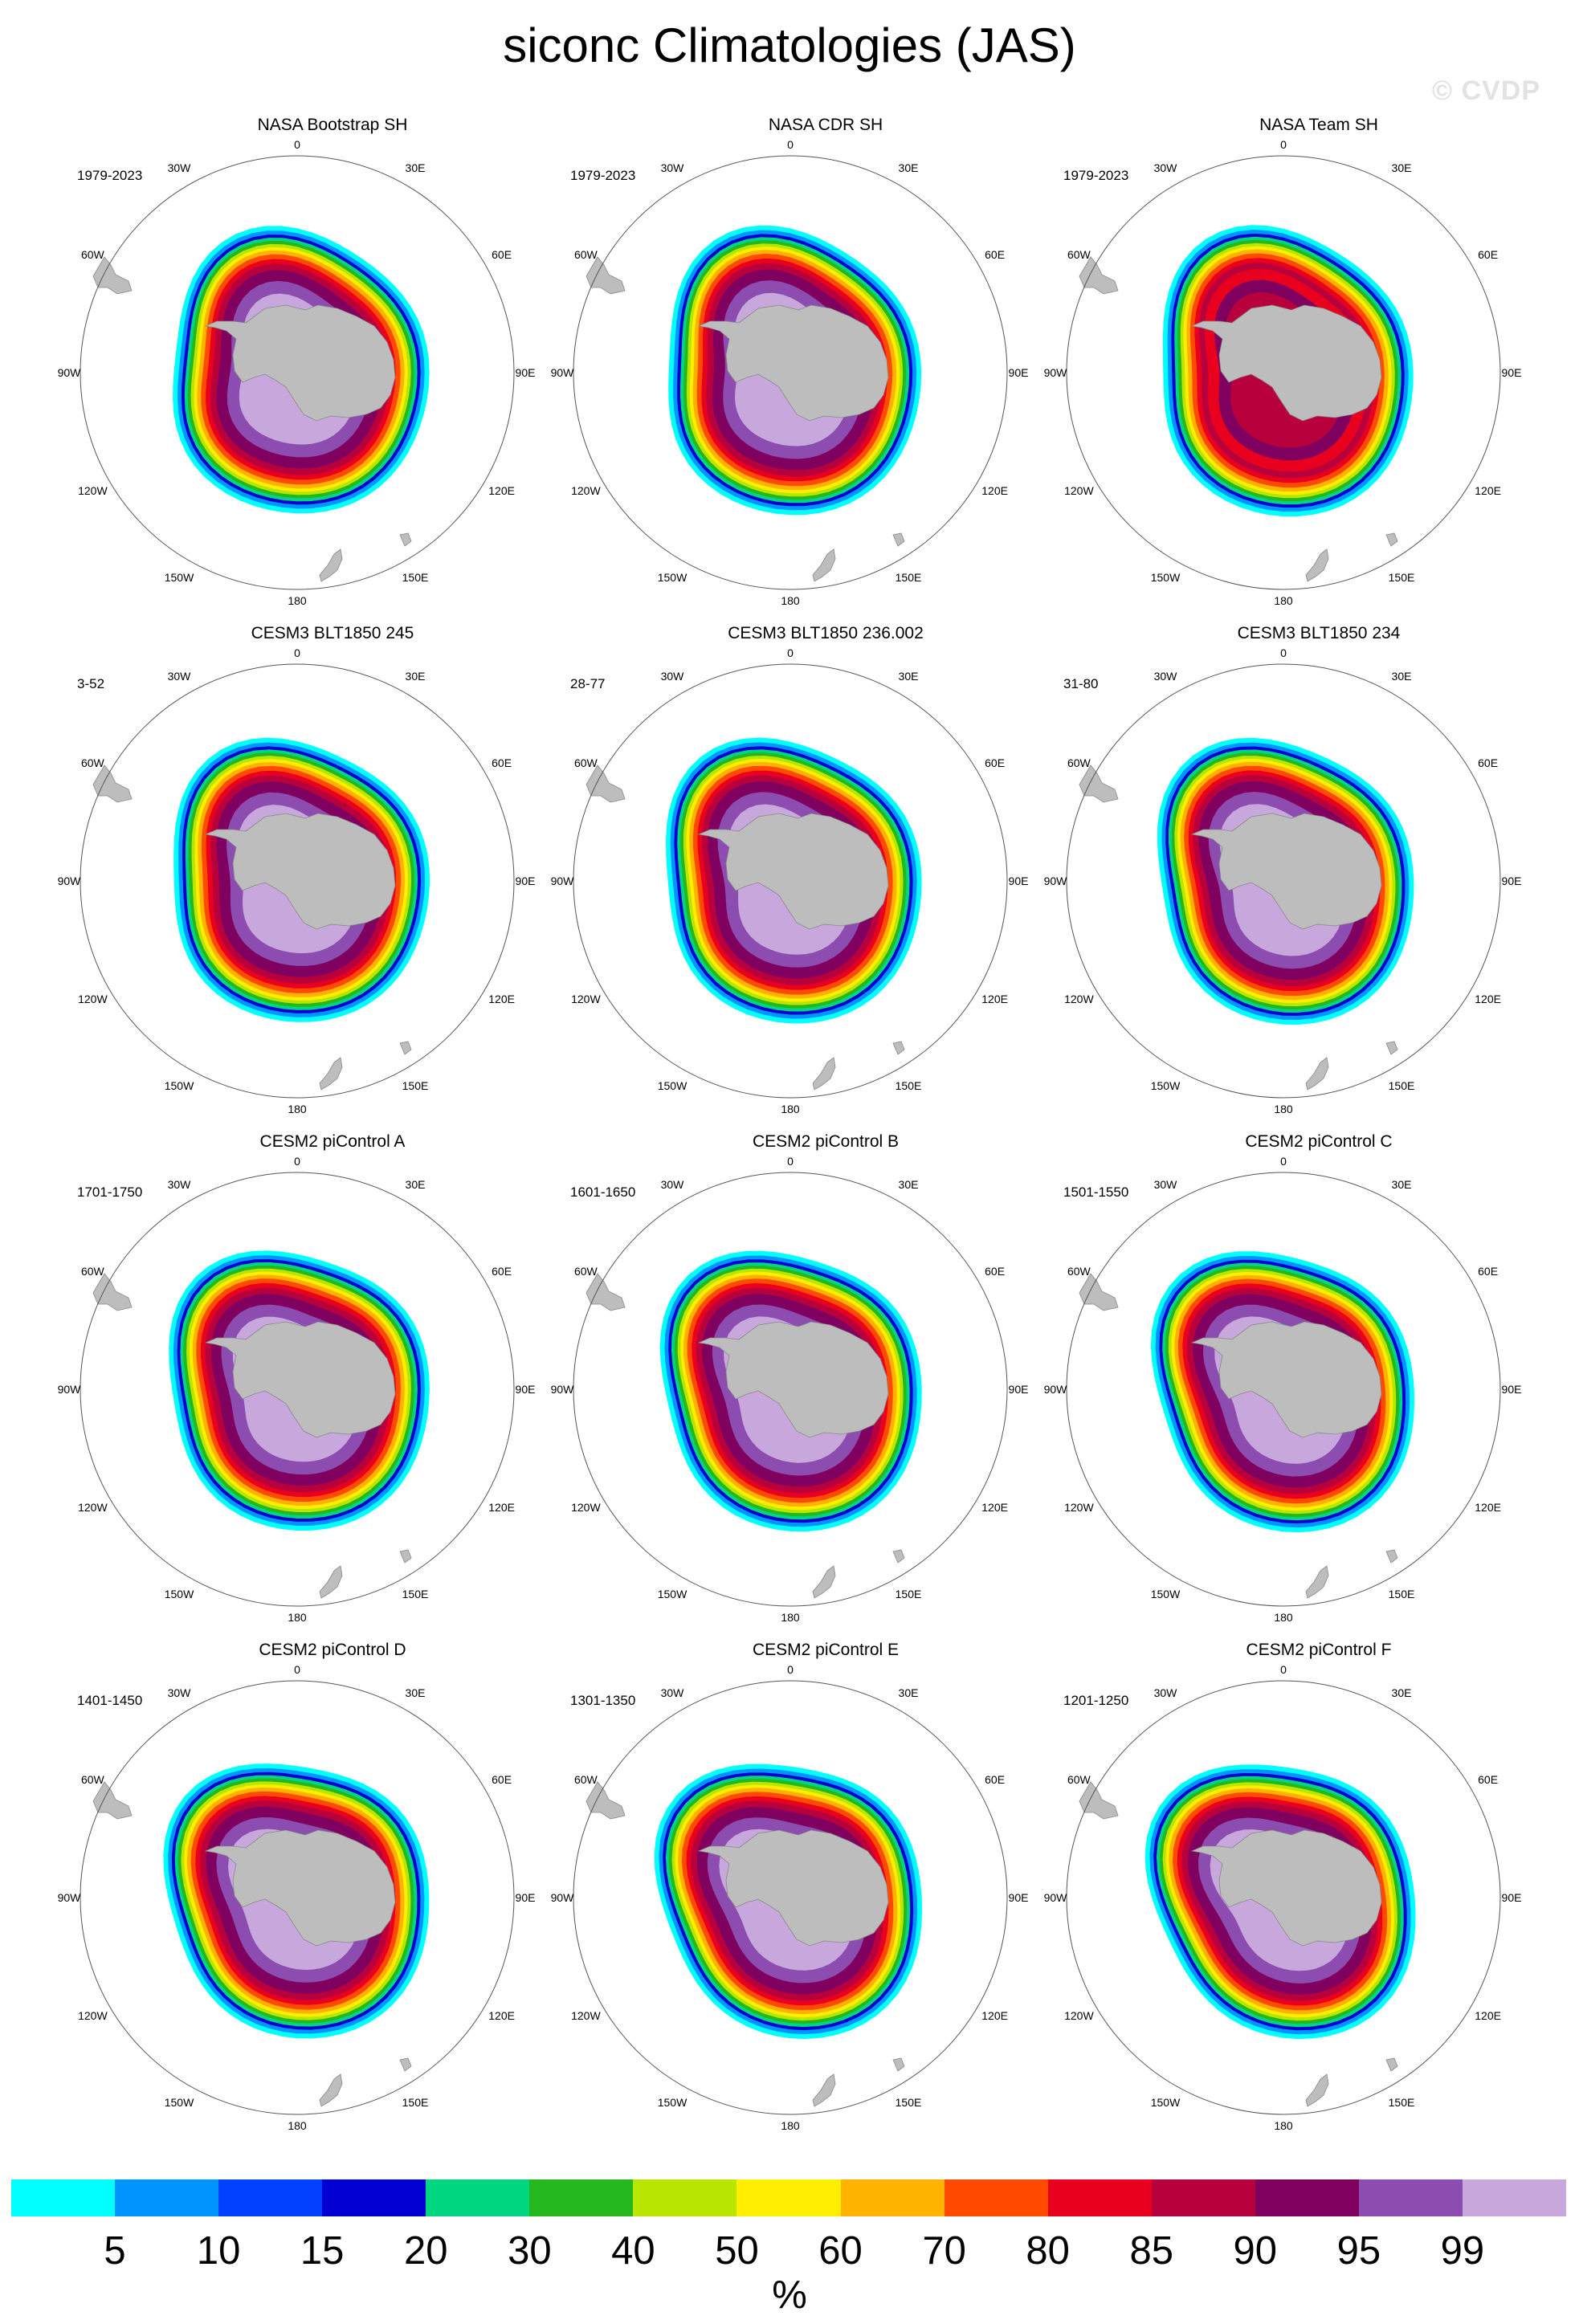  I want to click on panel-title: CESM2 piControl A, so click(332, 1142).